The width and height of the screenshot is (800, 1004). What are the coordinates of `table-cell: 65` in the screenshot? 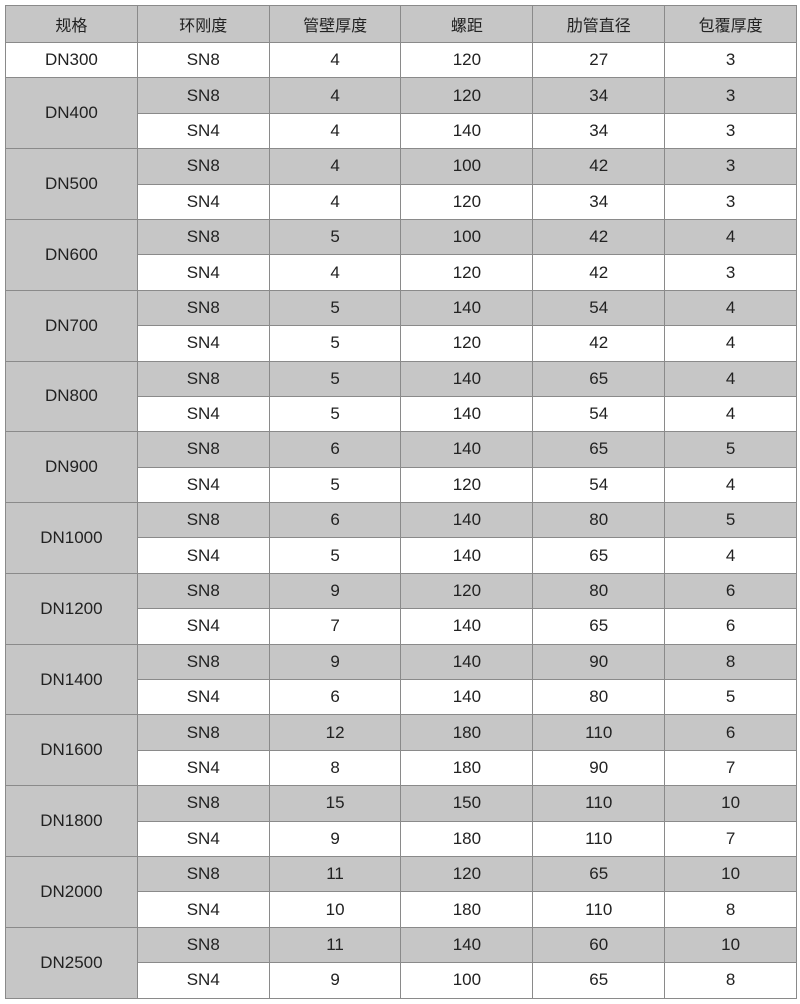 It's located at (599, 555).